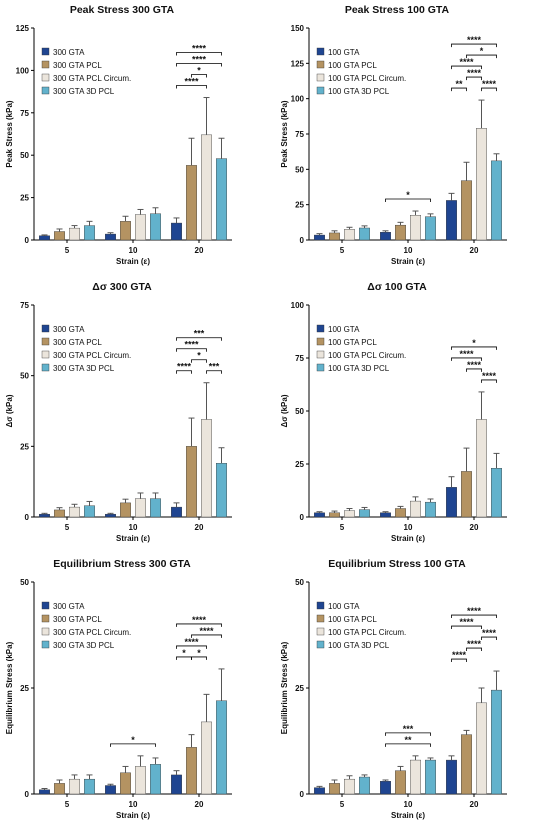  Describe the element at coordinates (352, 65) in the screenshot. I see `legend-label: 100 GTA PCL` at that location.